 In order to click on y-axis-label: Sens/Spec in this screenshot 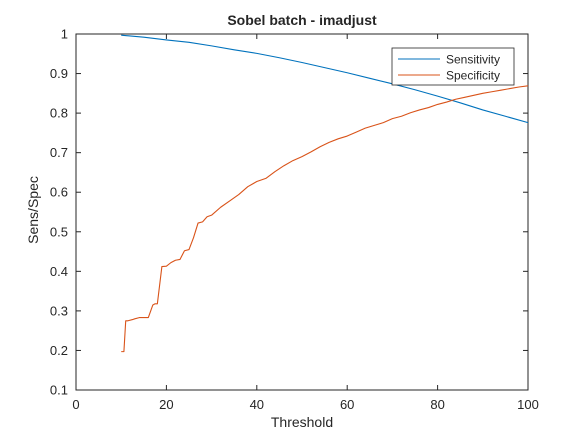, I will do `click(33, 210)`.